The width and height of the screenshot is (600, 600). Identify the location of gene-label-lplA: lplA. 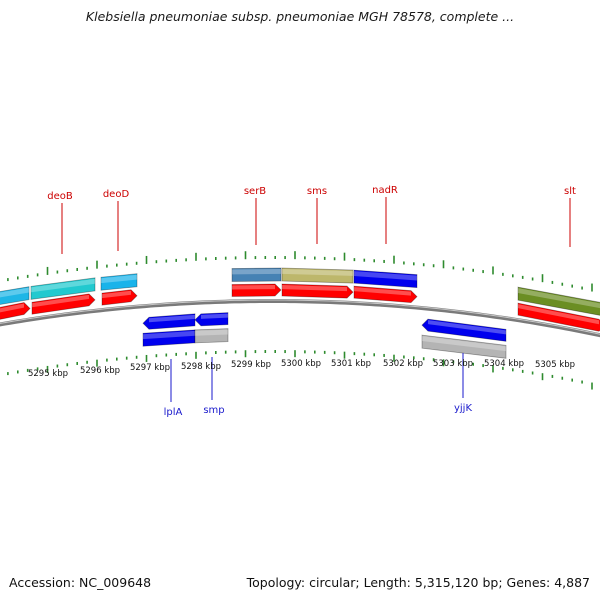
(173, 412).